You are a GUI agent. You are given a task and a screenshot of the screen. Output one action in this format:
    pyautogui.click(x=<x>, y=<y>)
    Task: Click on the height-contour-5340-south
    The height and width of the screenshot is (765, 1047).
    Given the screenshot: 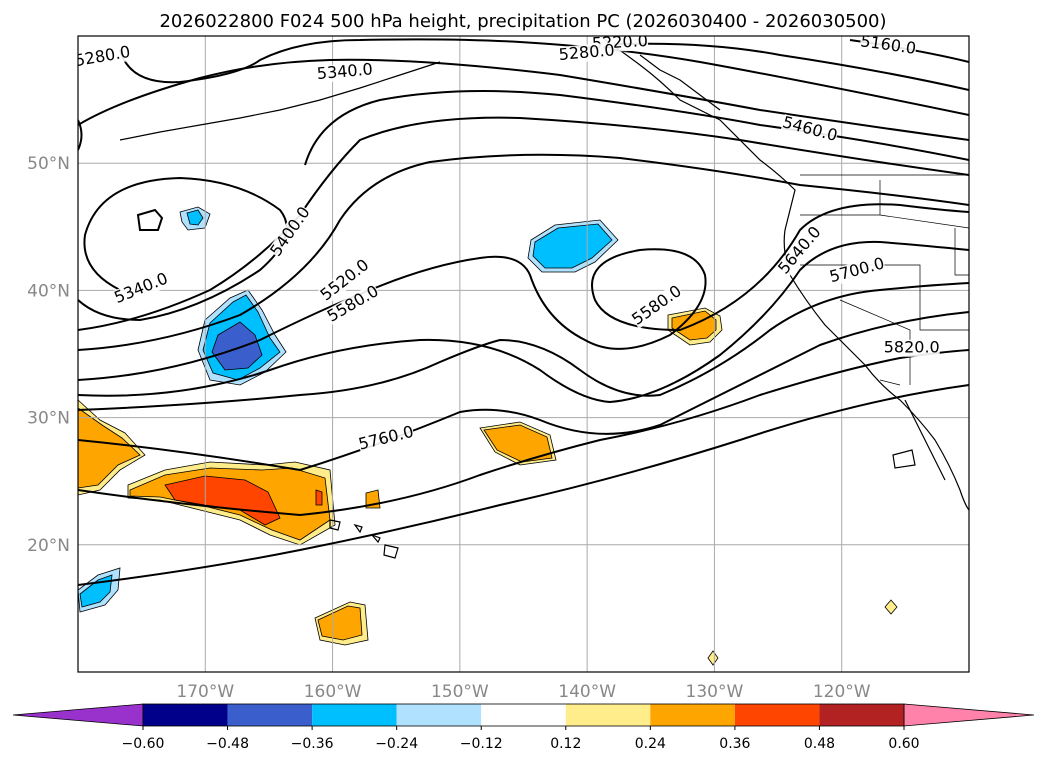 What is the action you would take?
    pyautogui.click(x=183, y=249)
    